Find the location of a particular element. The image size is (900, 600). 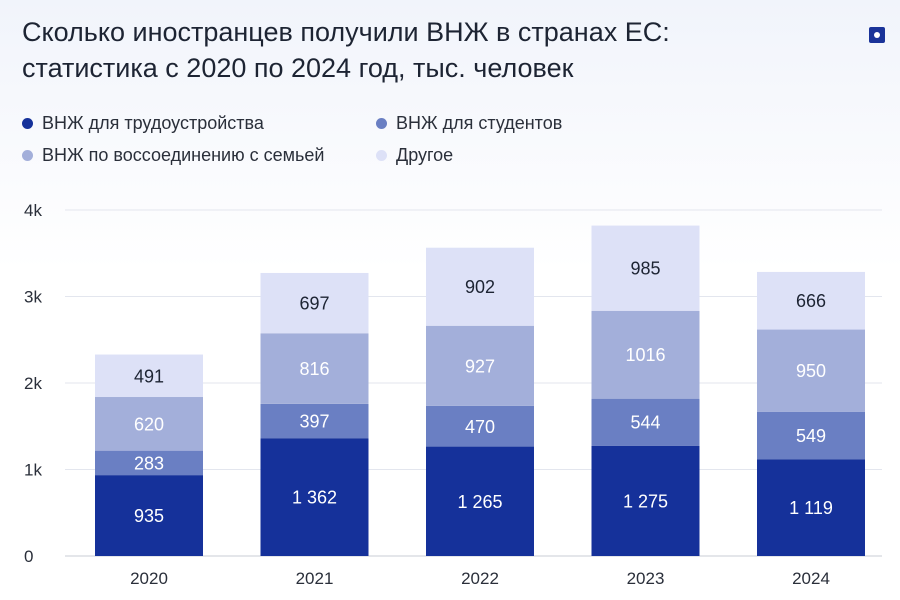

legend-item-students: ВНЖ для студентов is located at coordinates (469, 123).